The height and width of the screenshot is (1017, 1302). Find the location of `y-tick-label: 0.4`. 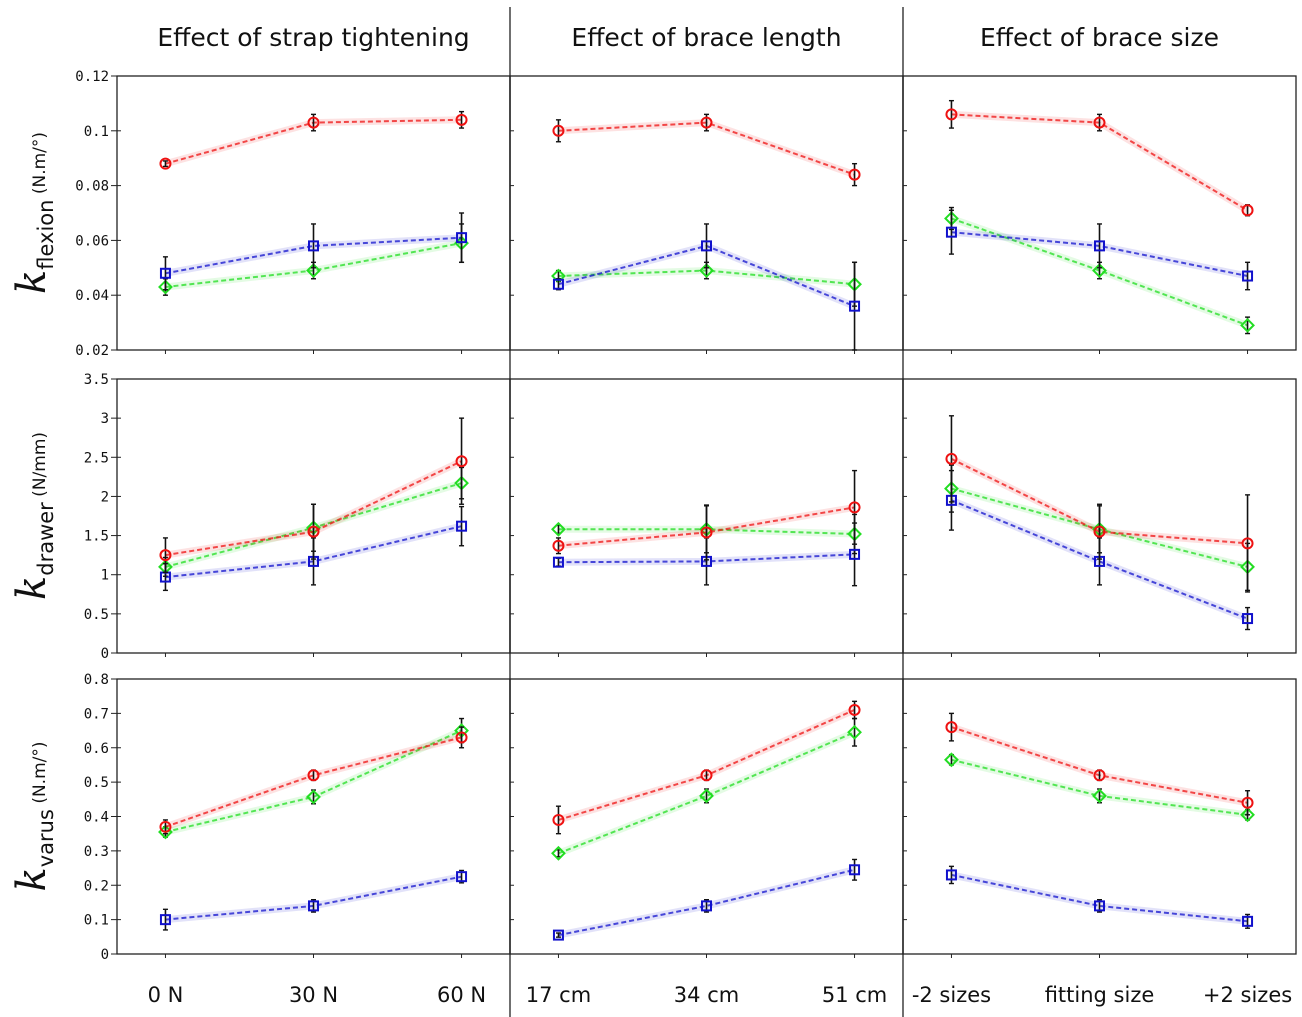

y-tick-label: 0.4 is located at coordinates (96, 818).